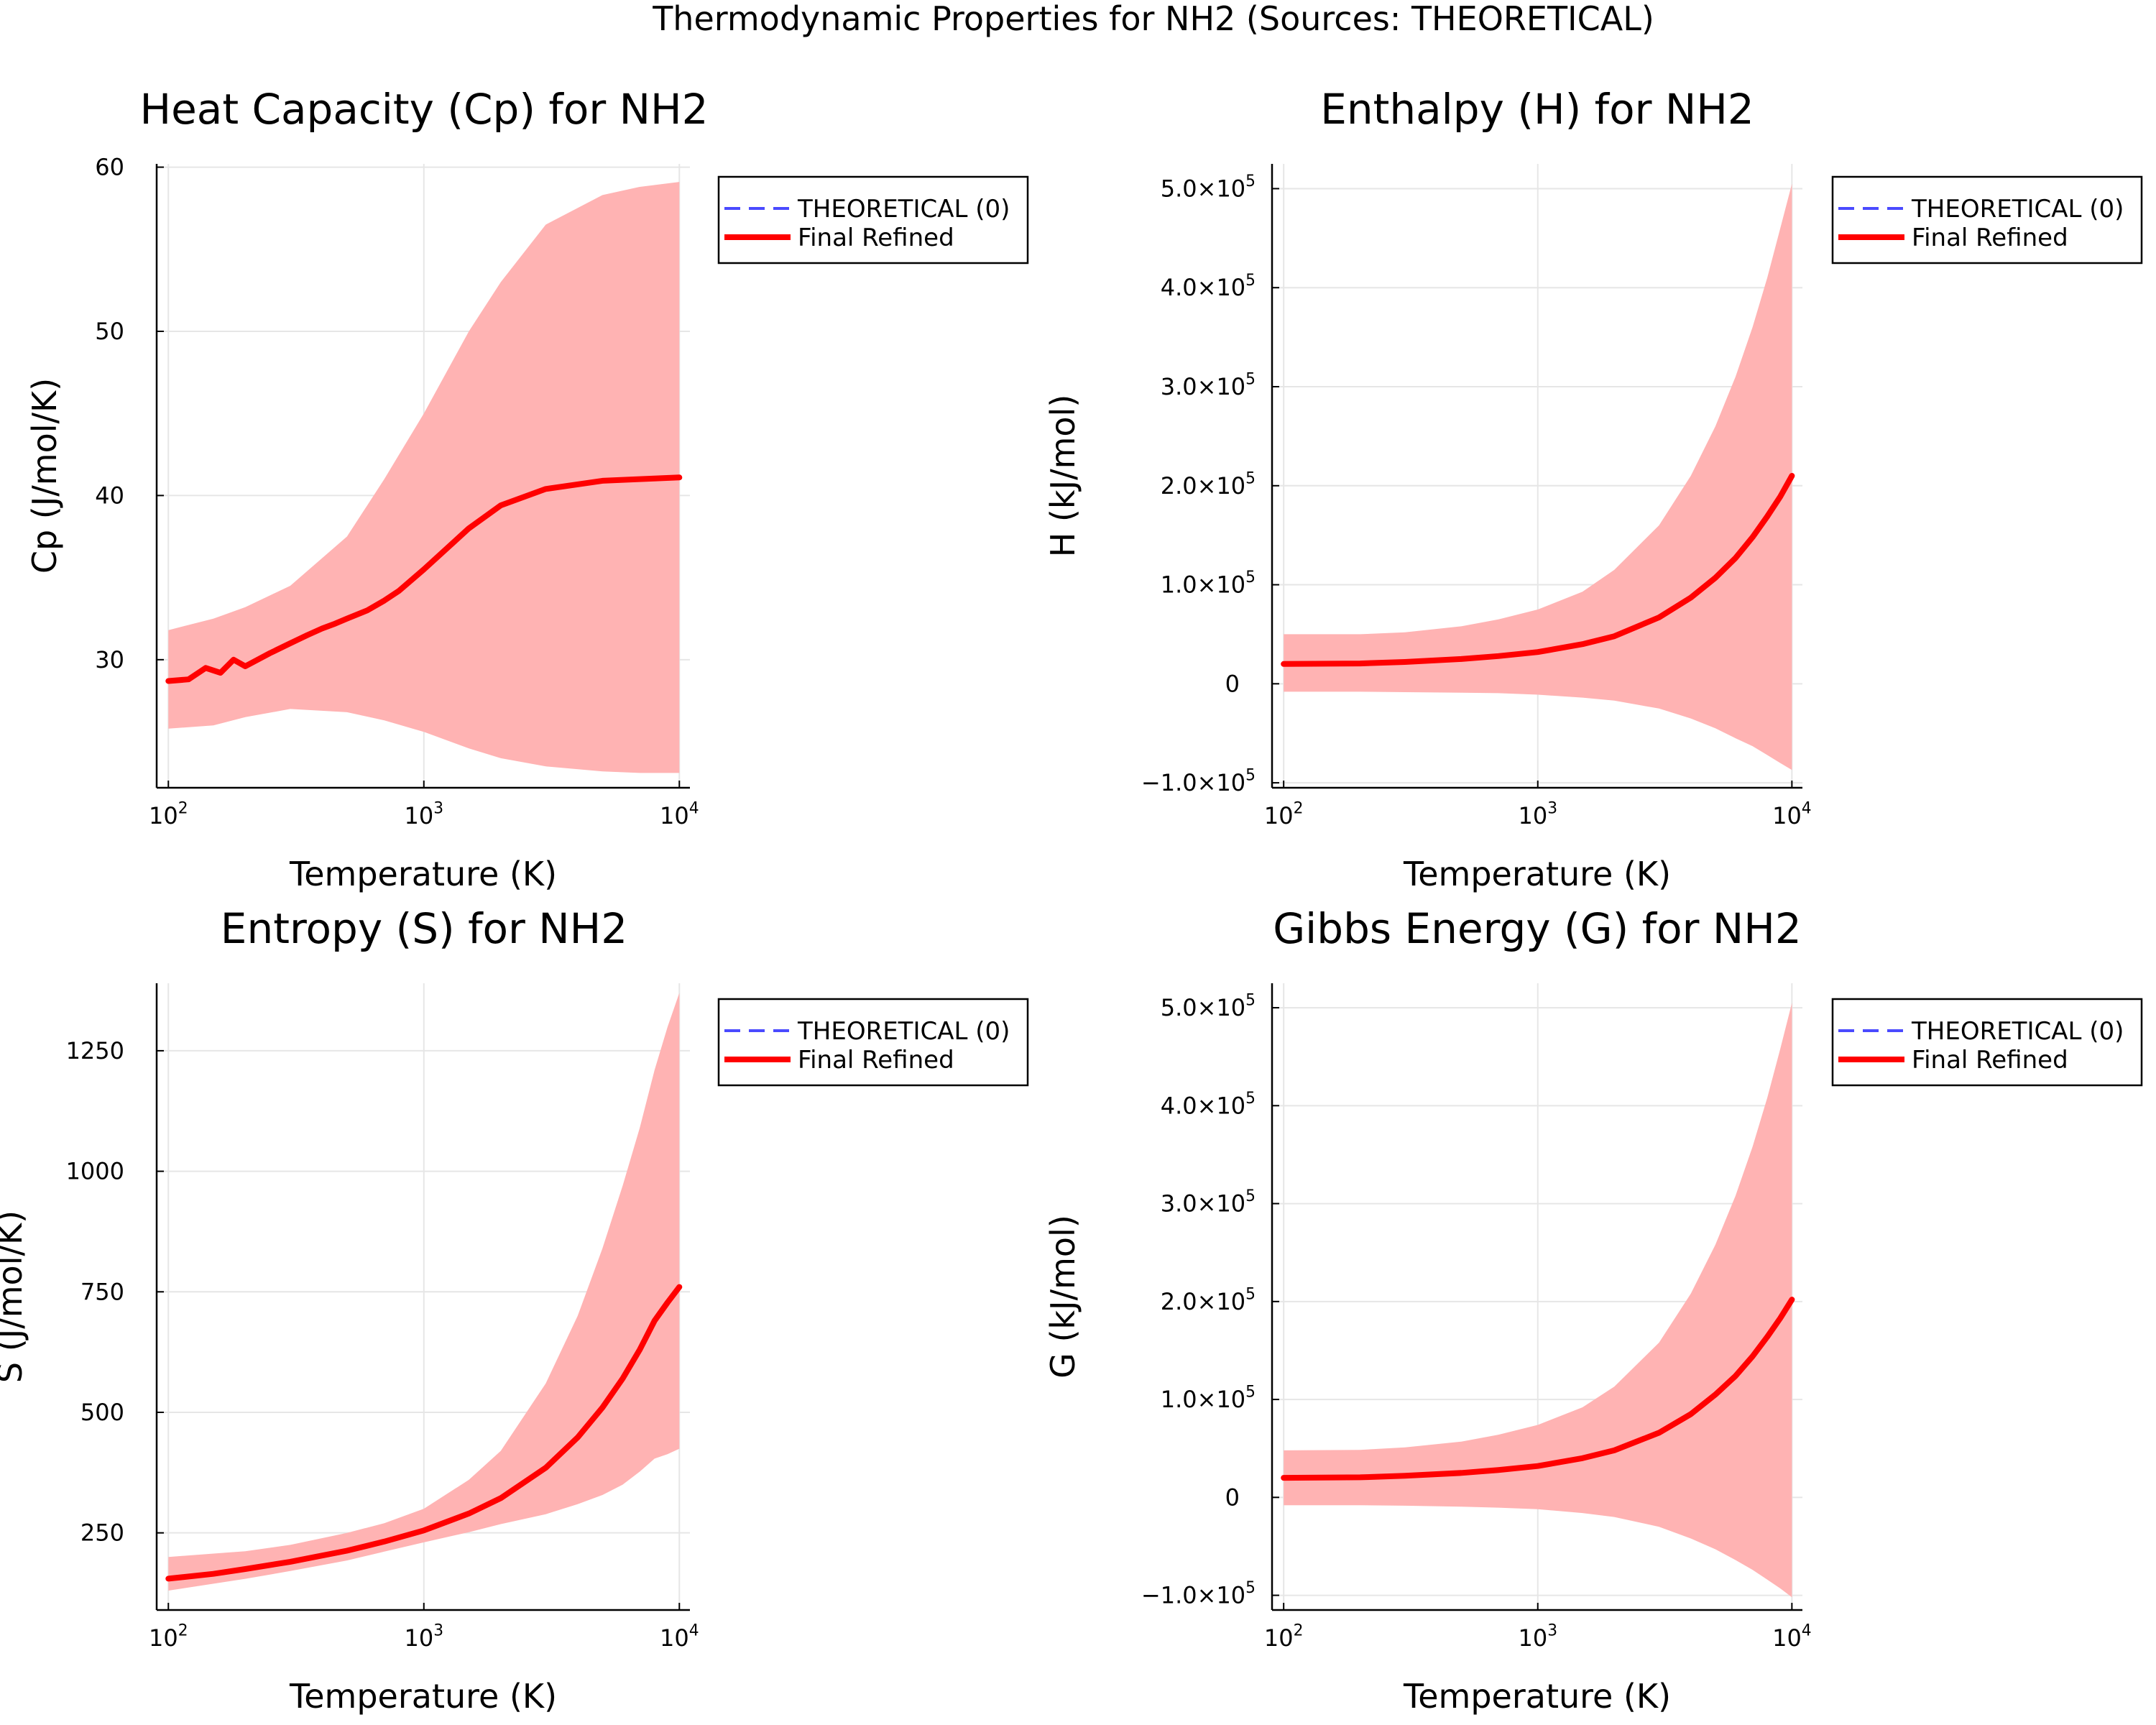 This screenshot has width=2156, height=1725. Describe the element at coordinates (109, 331) in the screenshot. I see `y-tick-label: 50` at that location.